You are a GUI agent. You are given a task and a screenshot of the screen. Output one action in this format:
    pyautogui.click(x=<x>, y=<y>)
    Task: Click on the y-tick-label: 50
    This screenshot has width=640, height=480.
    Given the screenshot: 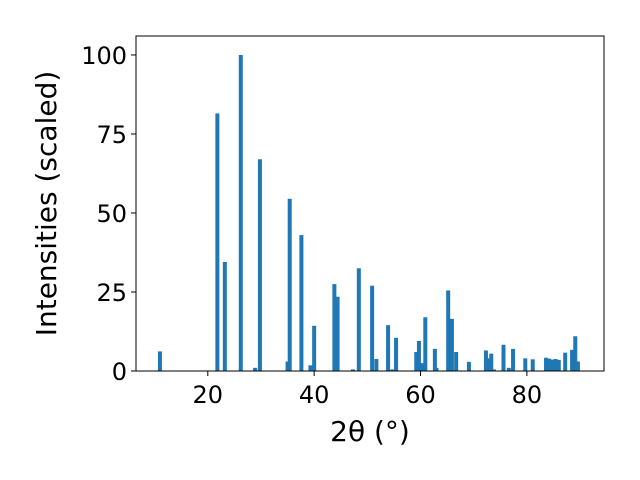 What is the action you would take?
    pyautogui.click(x=111, y=214)
    